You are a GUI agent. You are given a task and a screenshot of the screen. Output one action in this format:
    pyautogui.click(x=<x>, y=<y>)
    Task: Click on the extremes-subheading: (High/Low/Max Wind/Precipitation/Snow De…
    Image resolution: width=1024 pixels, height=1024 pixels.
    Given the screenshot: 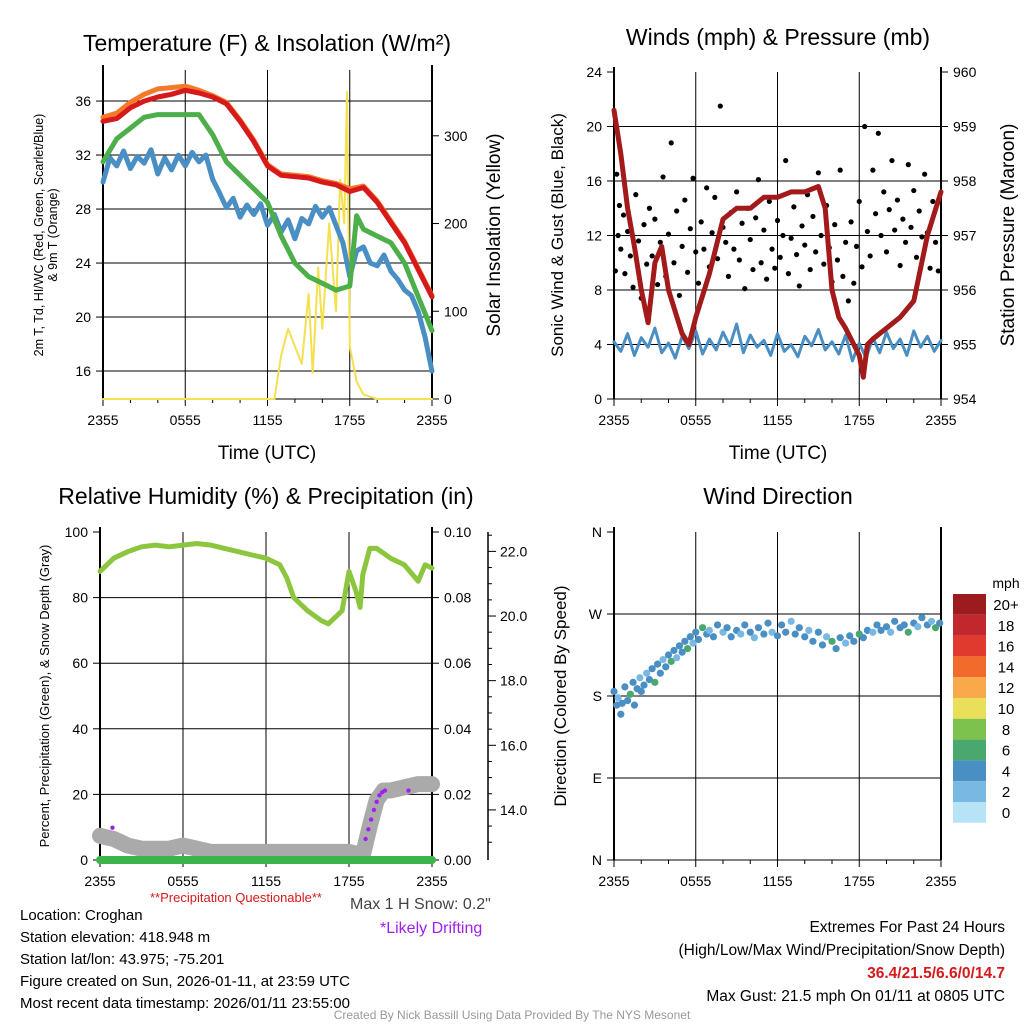 What is the action you would take?
    pyautogui.click(x=842, y=950)
    